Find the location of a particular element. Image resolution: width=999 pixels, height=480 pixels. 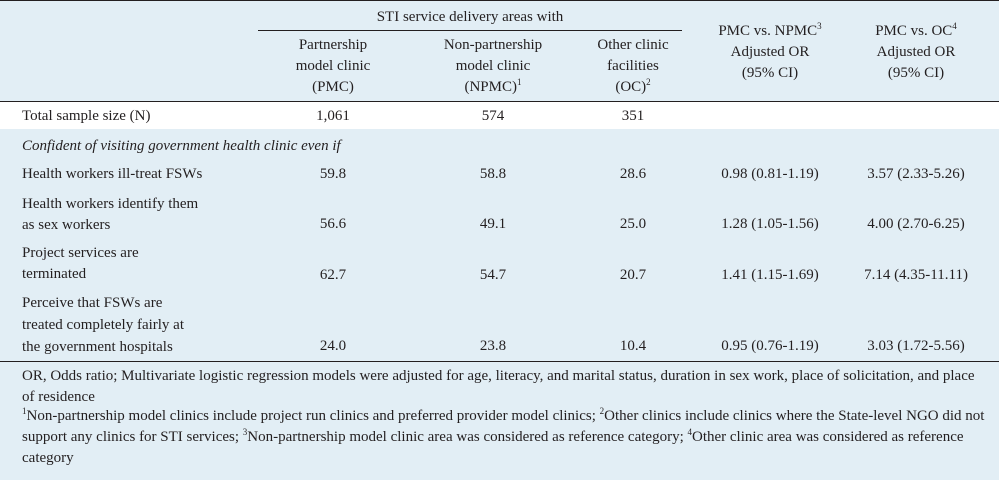

column-header-or1-line1-text: PMC vs. NPMC is located at coordinates (768, 31).